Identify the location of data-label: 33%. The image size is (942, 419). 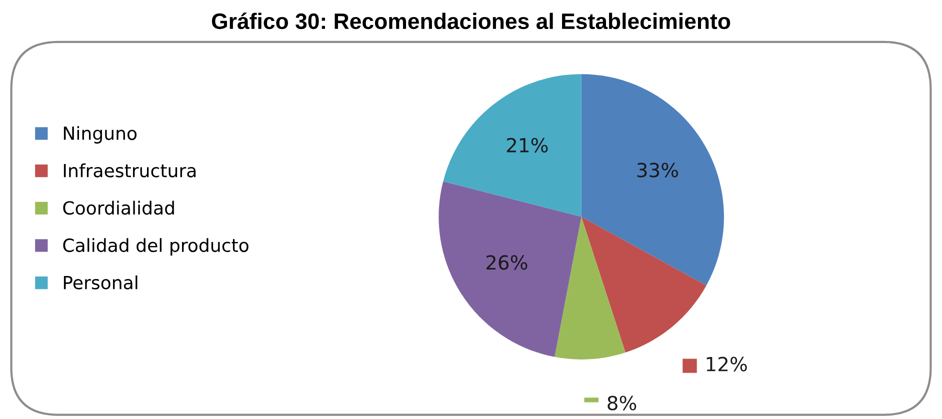
(657, 170).